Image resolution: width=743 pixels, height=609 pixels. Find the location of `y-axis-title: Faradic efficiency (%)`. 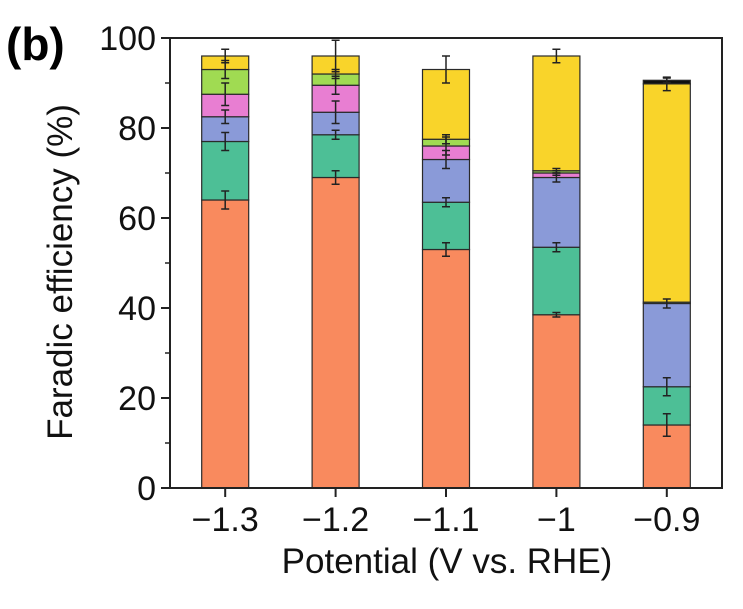

y-axis-title: Faradic efficiency (%) is located at coordinates (60, 272).